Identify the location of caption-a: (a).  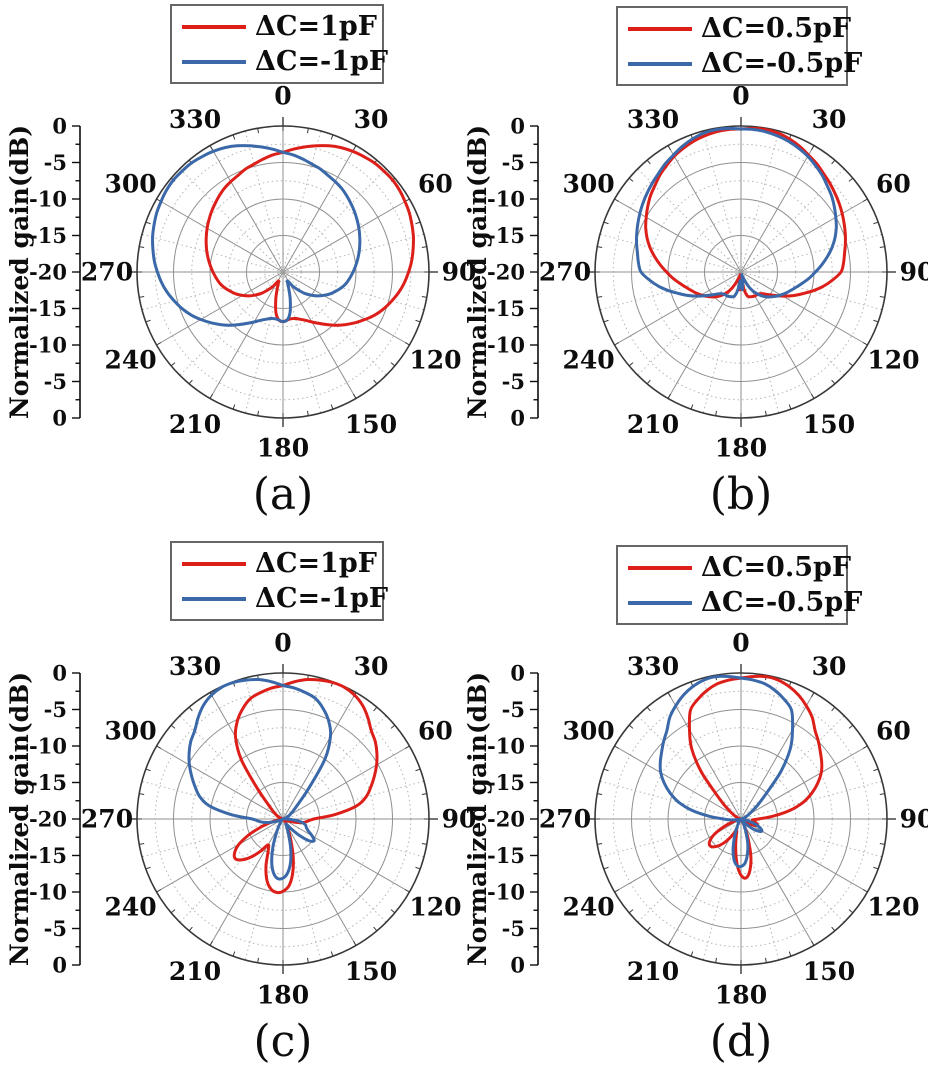
(283, 494).